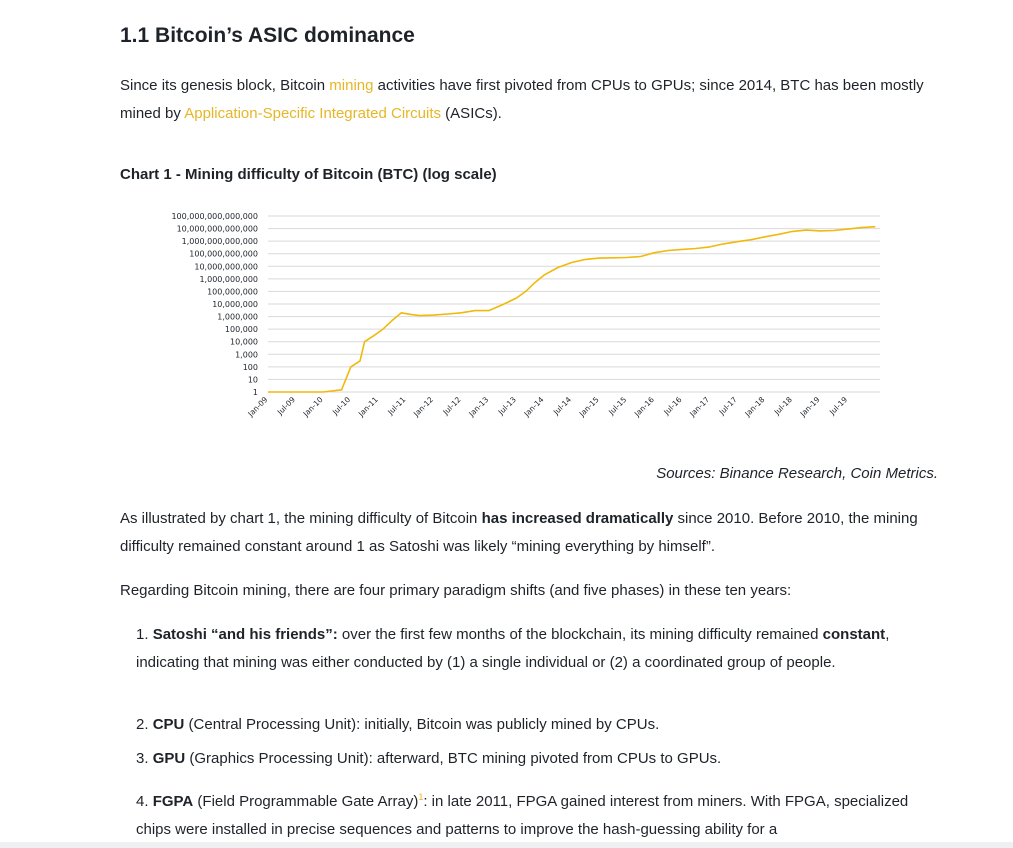 The height and width of the screenshot is (848, 1013). What do you see at coordinates (306, 801) in the screenshot?
I see `list-text: (Field Programmable Gate Array)` at bounding box center [306, 801].